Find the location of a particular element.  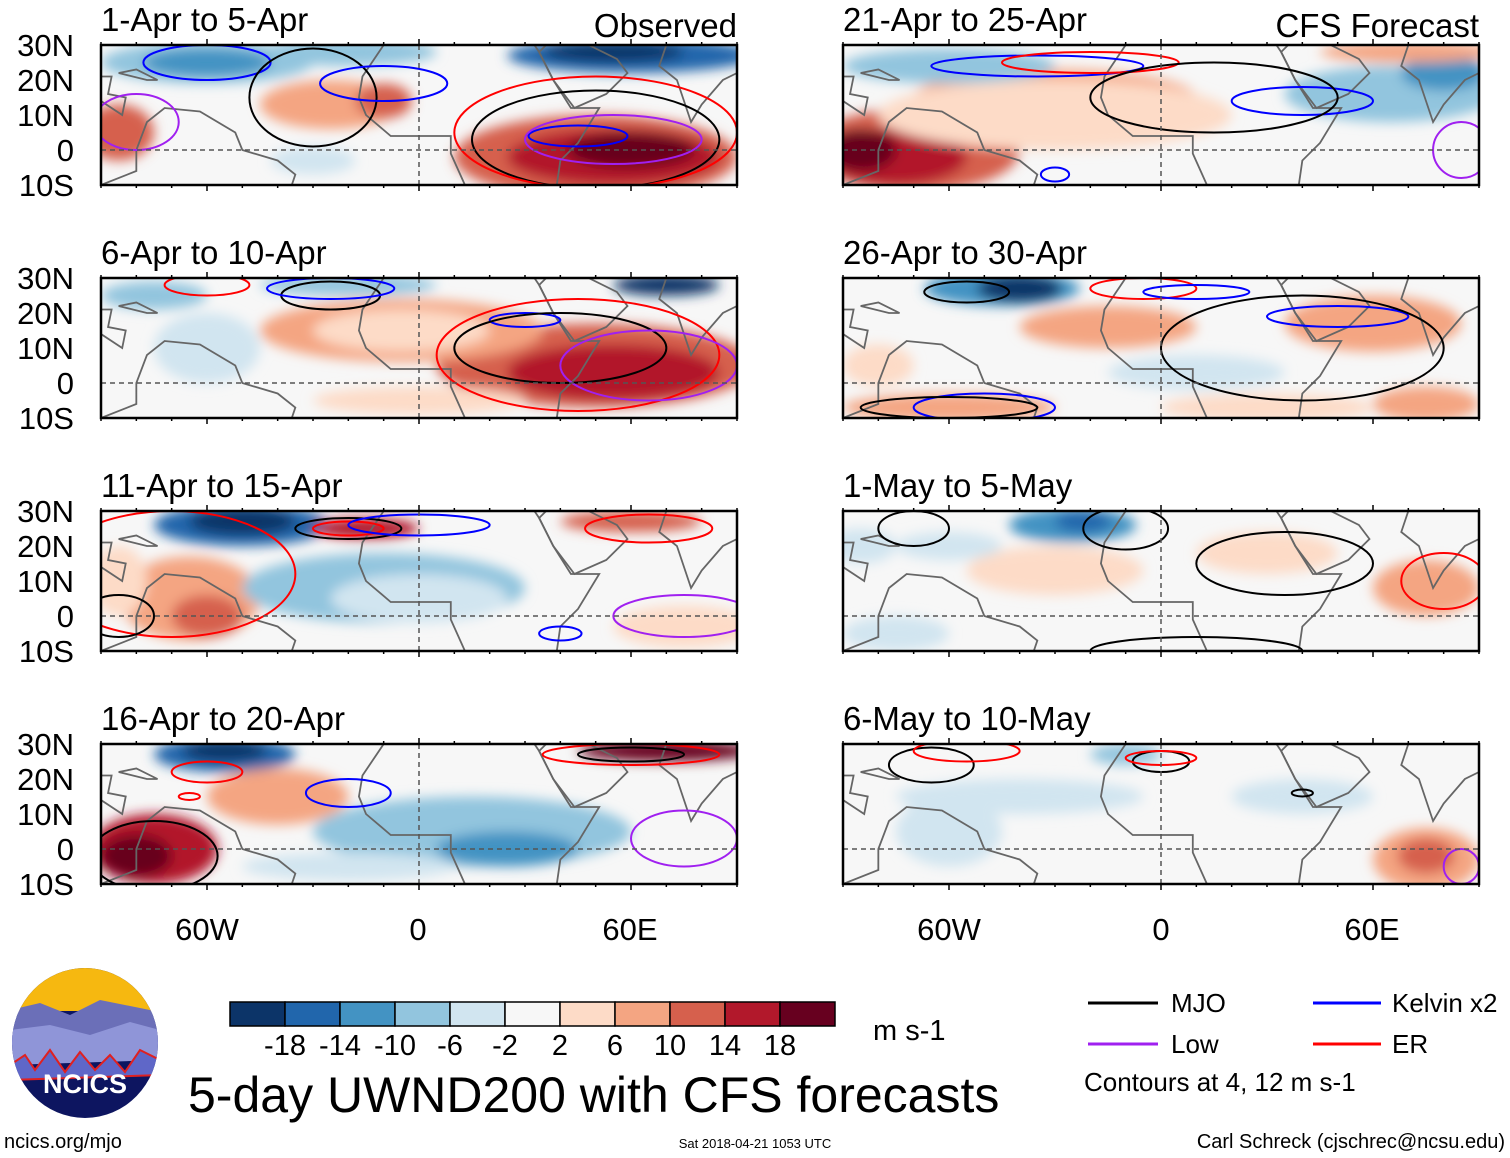

panel-title: 6-May to 10-May is located at coordinates (967, 718).